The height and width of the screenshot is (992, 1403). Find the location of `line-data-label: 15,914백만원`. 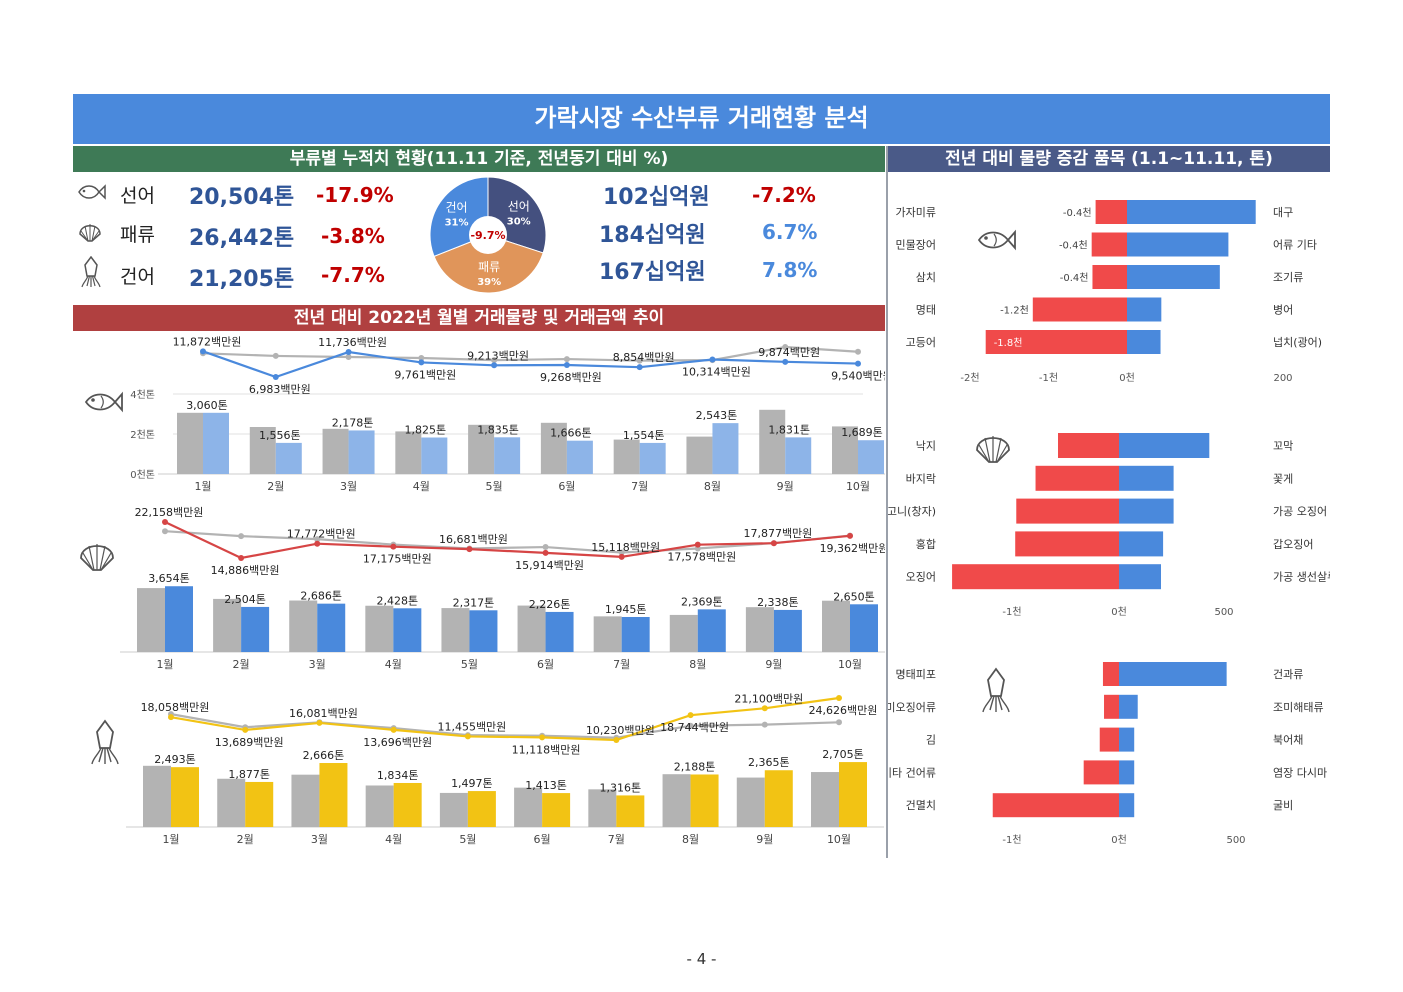

line-data-label: 15,914백만원 is located at coordinates (549, 565).